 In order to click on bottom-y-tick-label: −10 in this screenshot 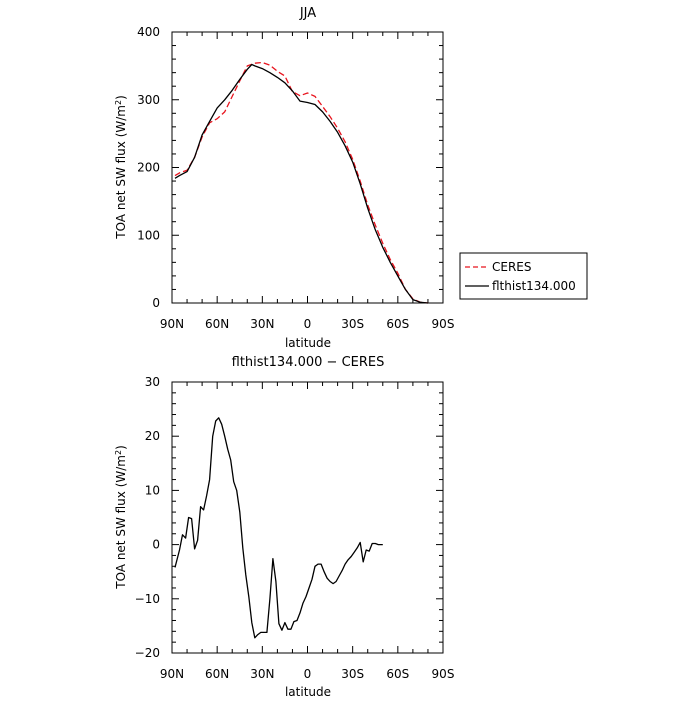, I will do `click(147, 599)`.